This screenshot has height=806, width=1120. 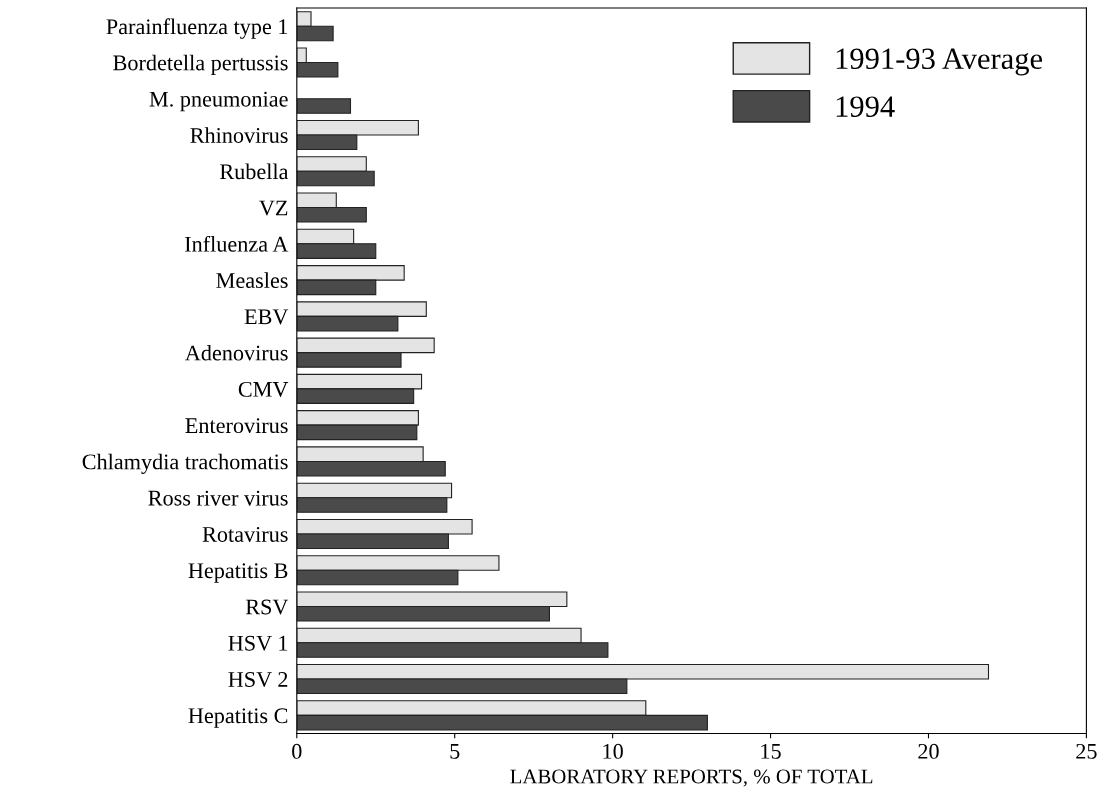 I want to click on bar, so click(x=324, y=106).